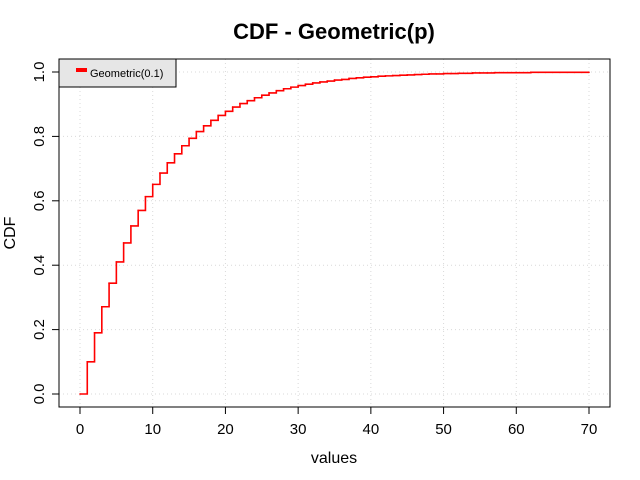 This screenshot has width=640, height=480. I want to click on chart-title: CDF - Geometric(p), so click(334, 31).